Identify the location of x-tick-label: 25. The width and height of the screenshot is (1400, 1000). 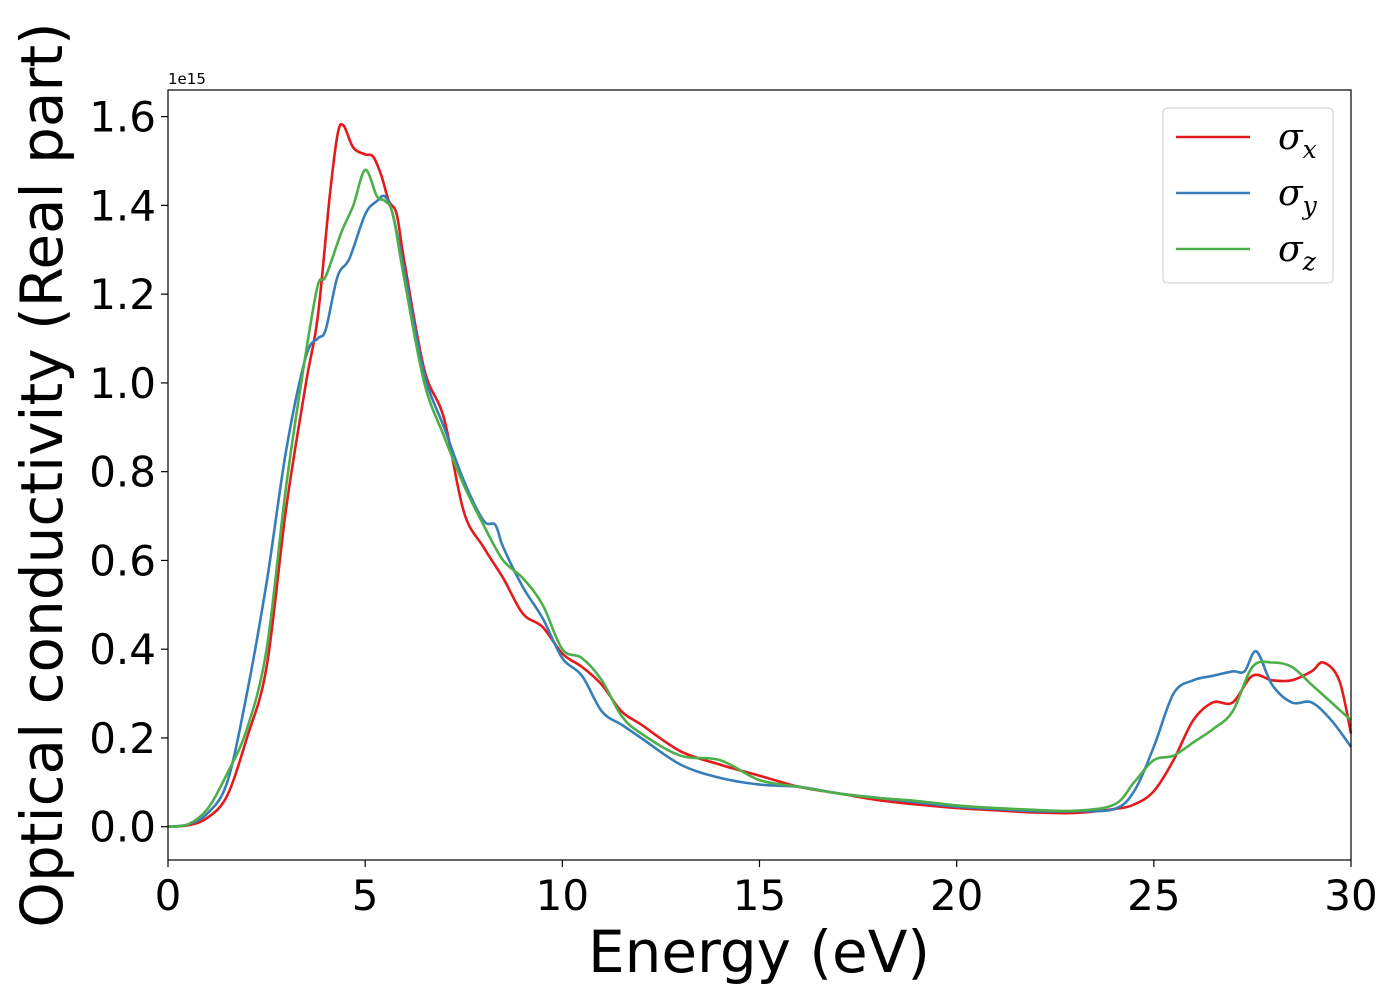
(1153, 895).